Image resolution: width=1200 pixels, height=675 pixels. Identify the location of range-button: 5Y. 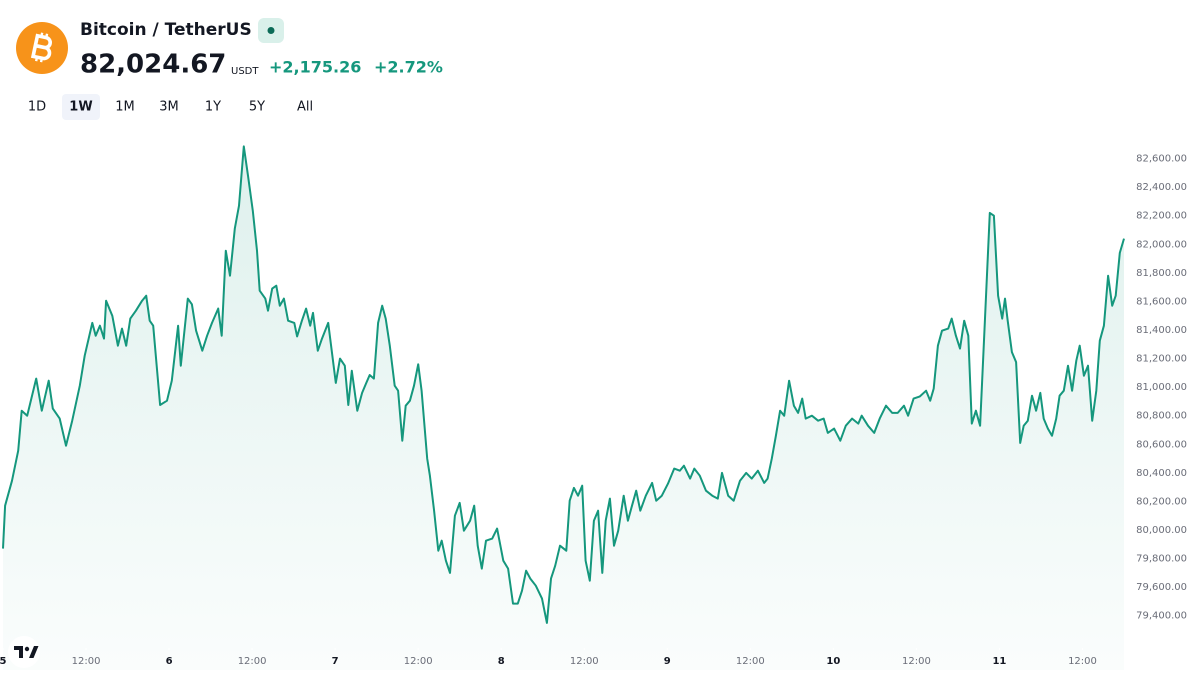
(257, 107).